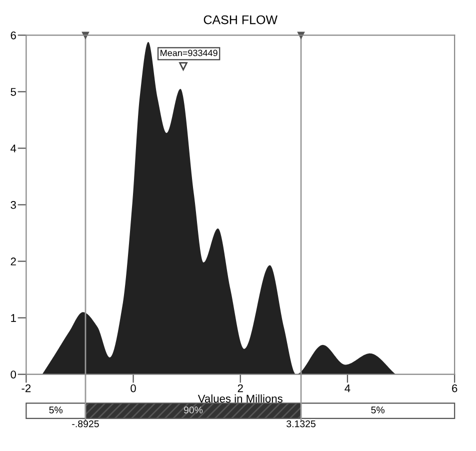 The image size is (476, 451). Describe the element at coordinates (240, 398) in the screenshot. I see `x-axis-title: Values in Millions` at that location.